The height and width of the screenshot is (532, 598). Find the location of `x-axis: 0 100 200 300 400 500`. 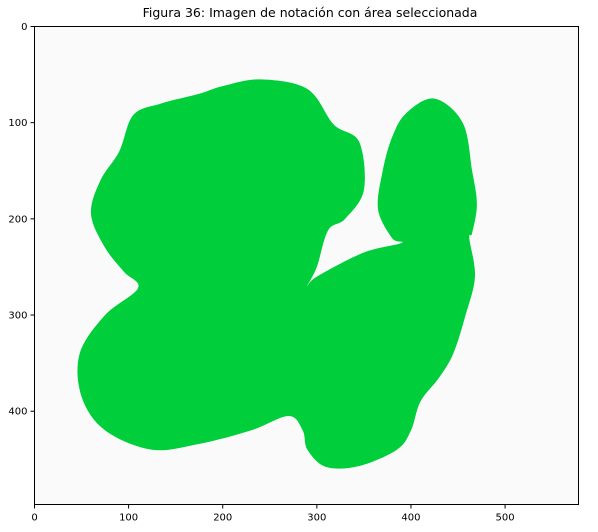

x-axis: 0 100 200 300 400 500 is located at coordinates (273, 514).